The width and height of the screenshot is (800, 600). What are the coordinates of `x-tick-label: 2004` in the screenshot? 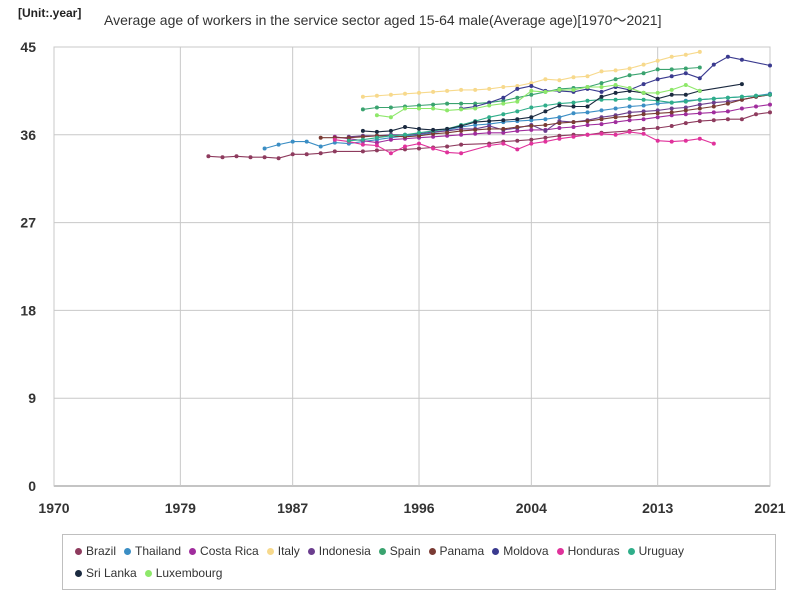 It's located at (531, 508).